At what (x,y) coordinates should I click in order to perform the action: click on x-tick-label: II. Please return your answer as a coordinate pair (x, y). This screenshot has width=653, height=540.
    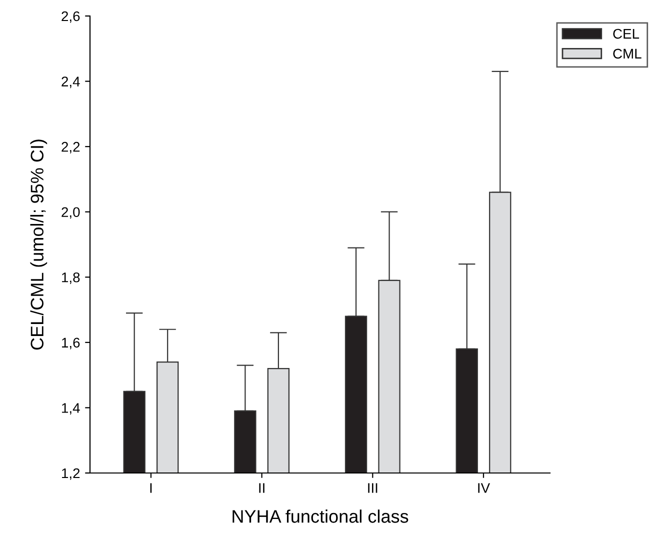
    Looking at the image, I should click on (261, 488).